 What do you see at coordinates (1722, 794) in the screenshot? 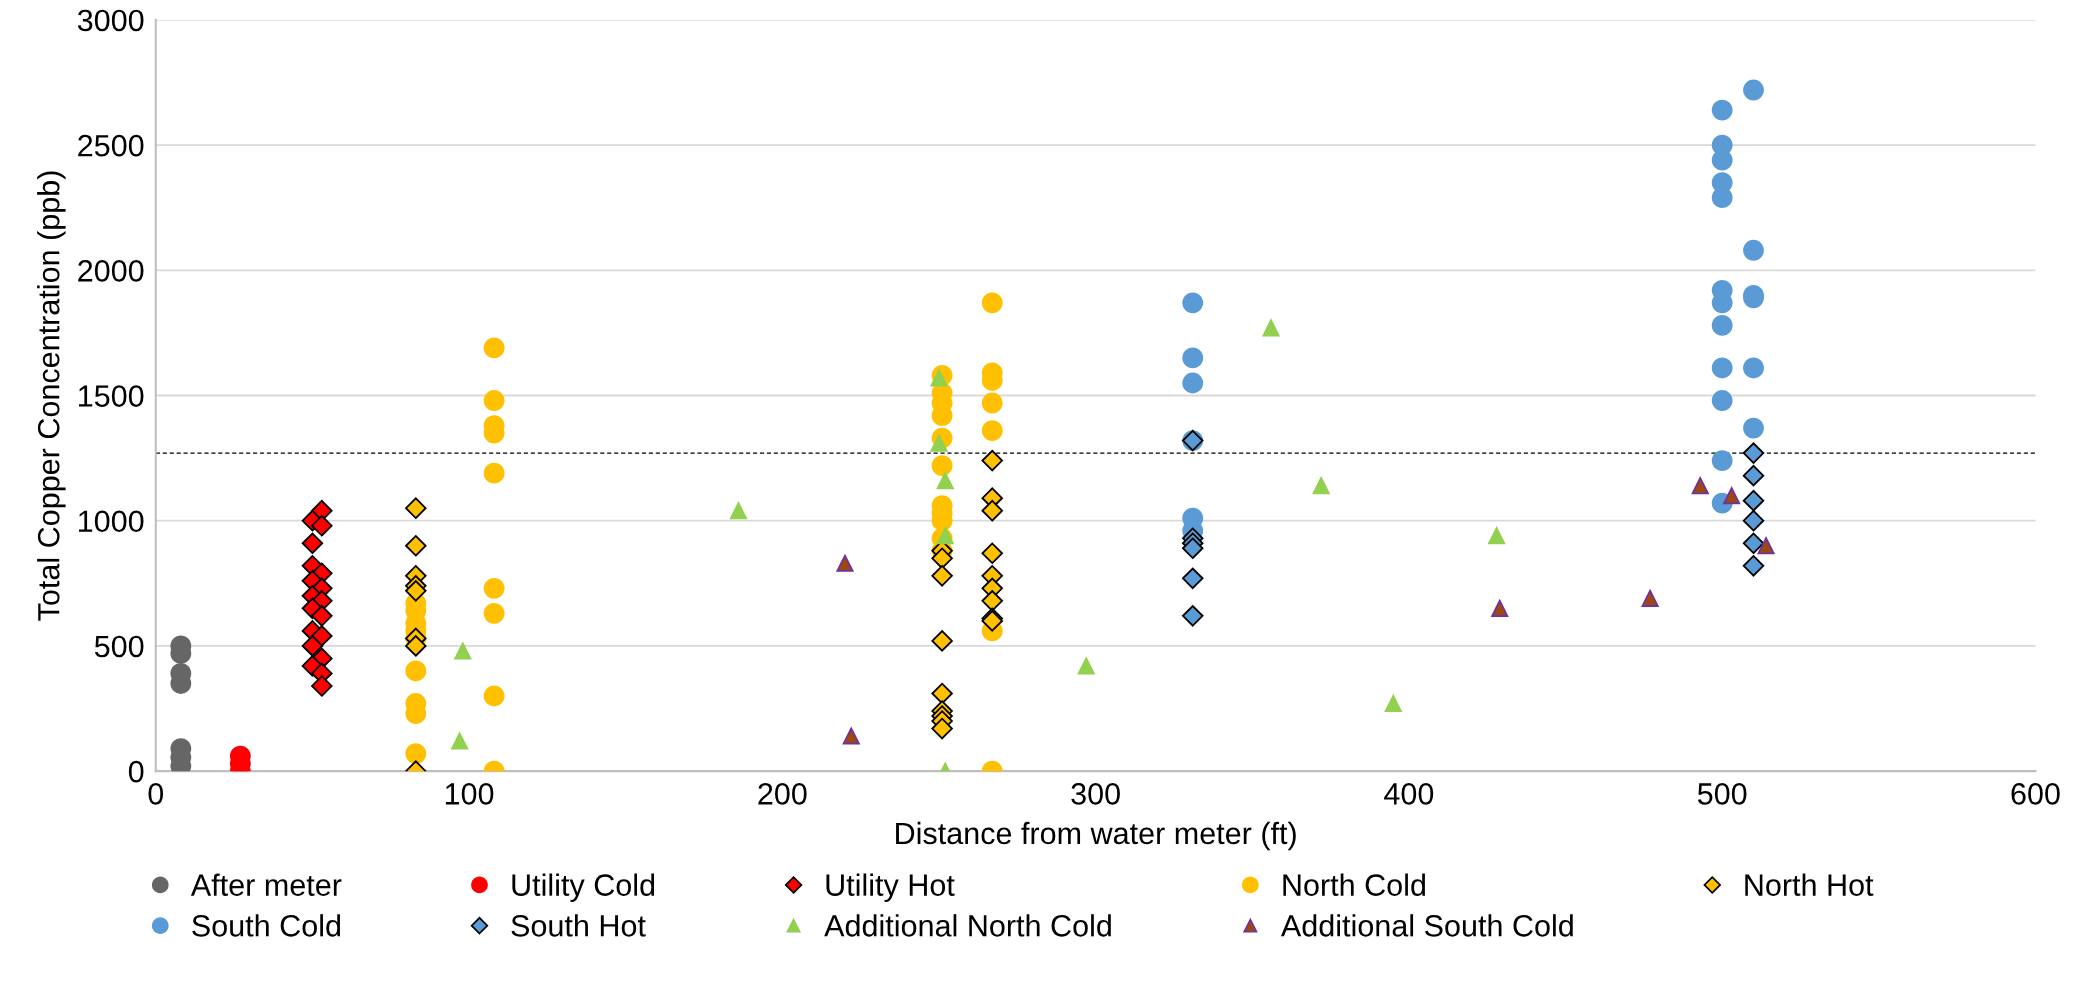
I see `x-tick-label: 500` at bounding box center [1722, 794].